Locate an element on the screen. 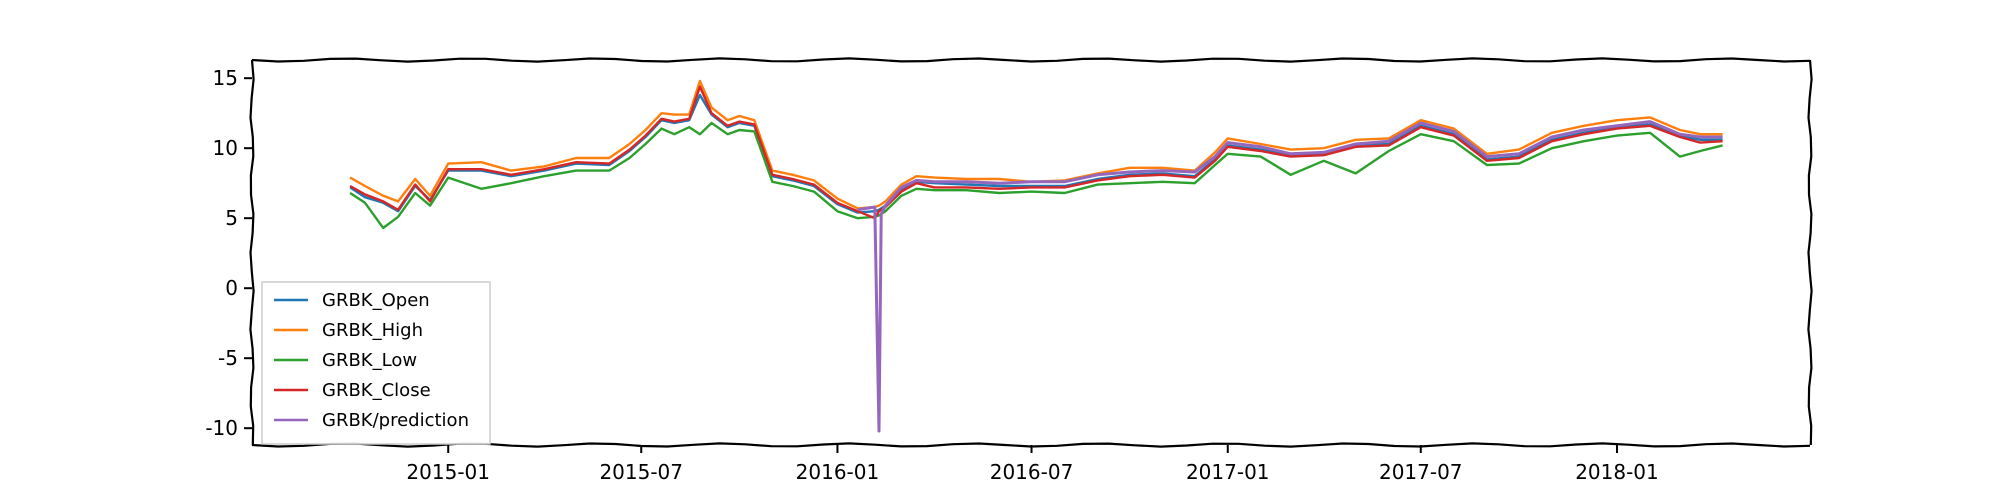 This screenshot has height=500, width=2000. x-tick-label: 2015-01 is located at coordinates (448, 472).